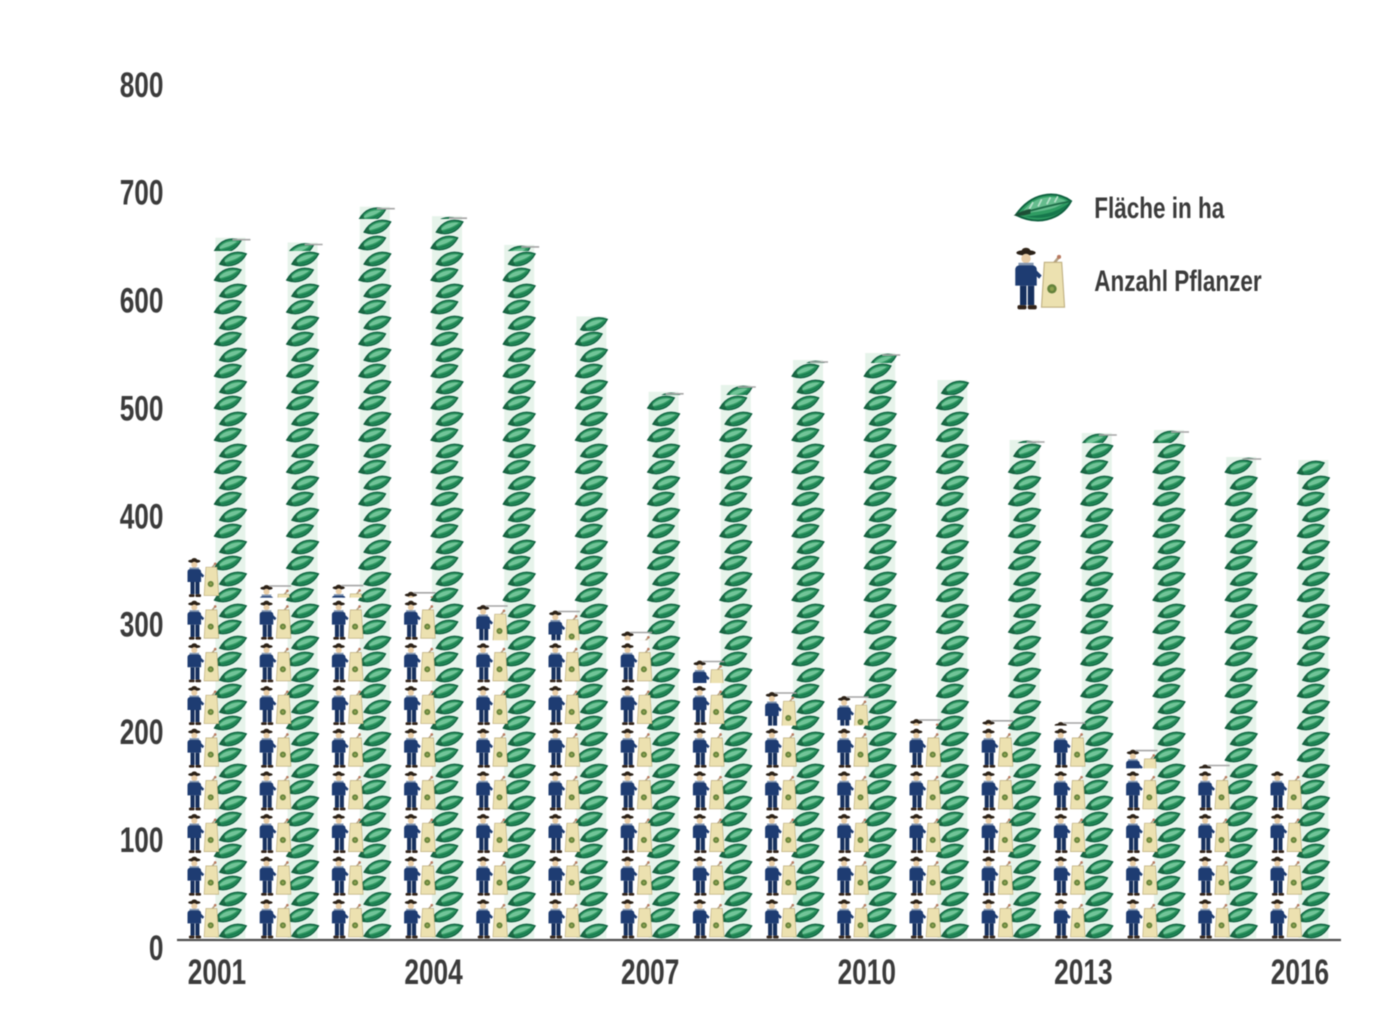 The width and height of the screenshot is (1400, 1027). I want to click on svg-text: 2013, so click(1083, 972).